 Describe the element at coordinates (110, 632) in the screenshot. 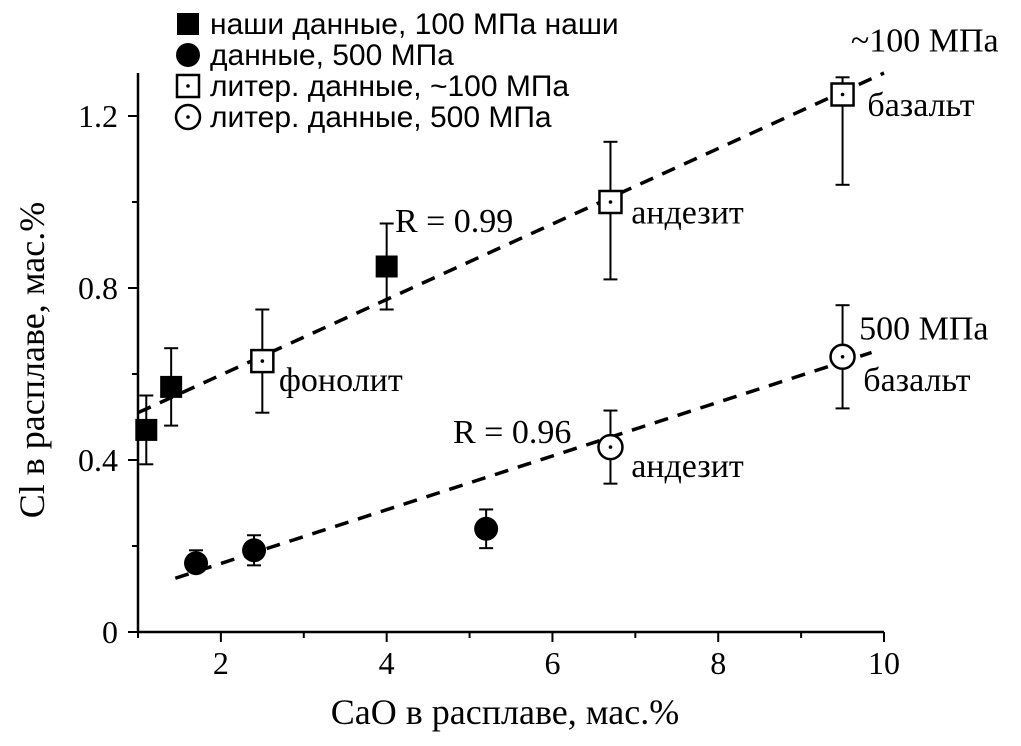

I see `y-tick-label: 0` at that location.